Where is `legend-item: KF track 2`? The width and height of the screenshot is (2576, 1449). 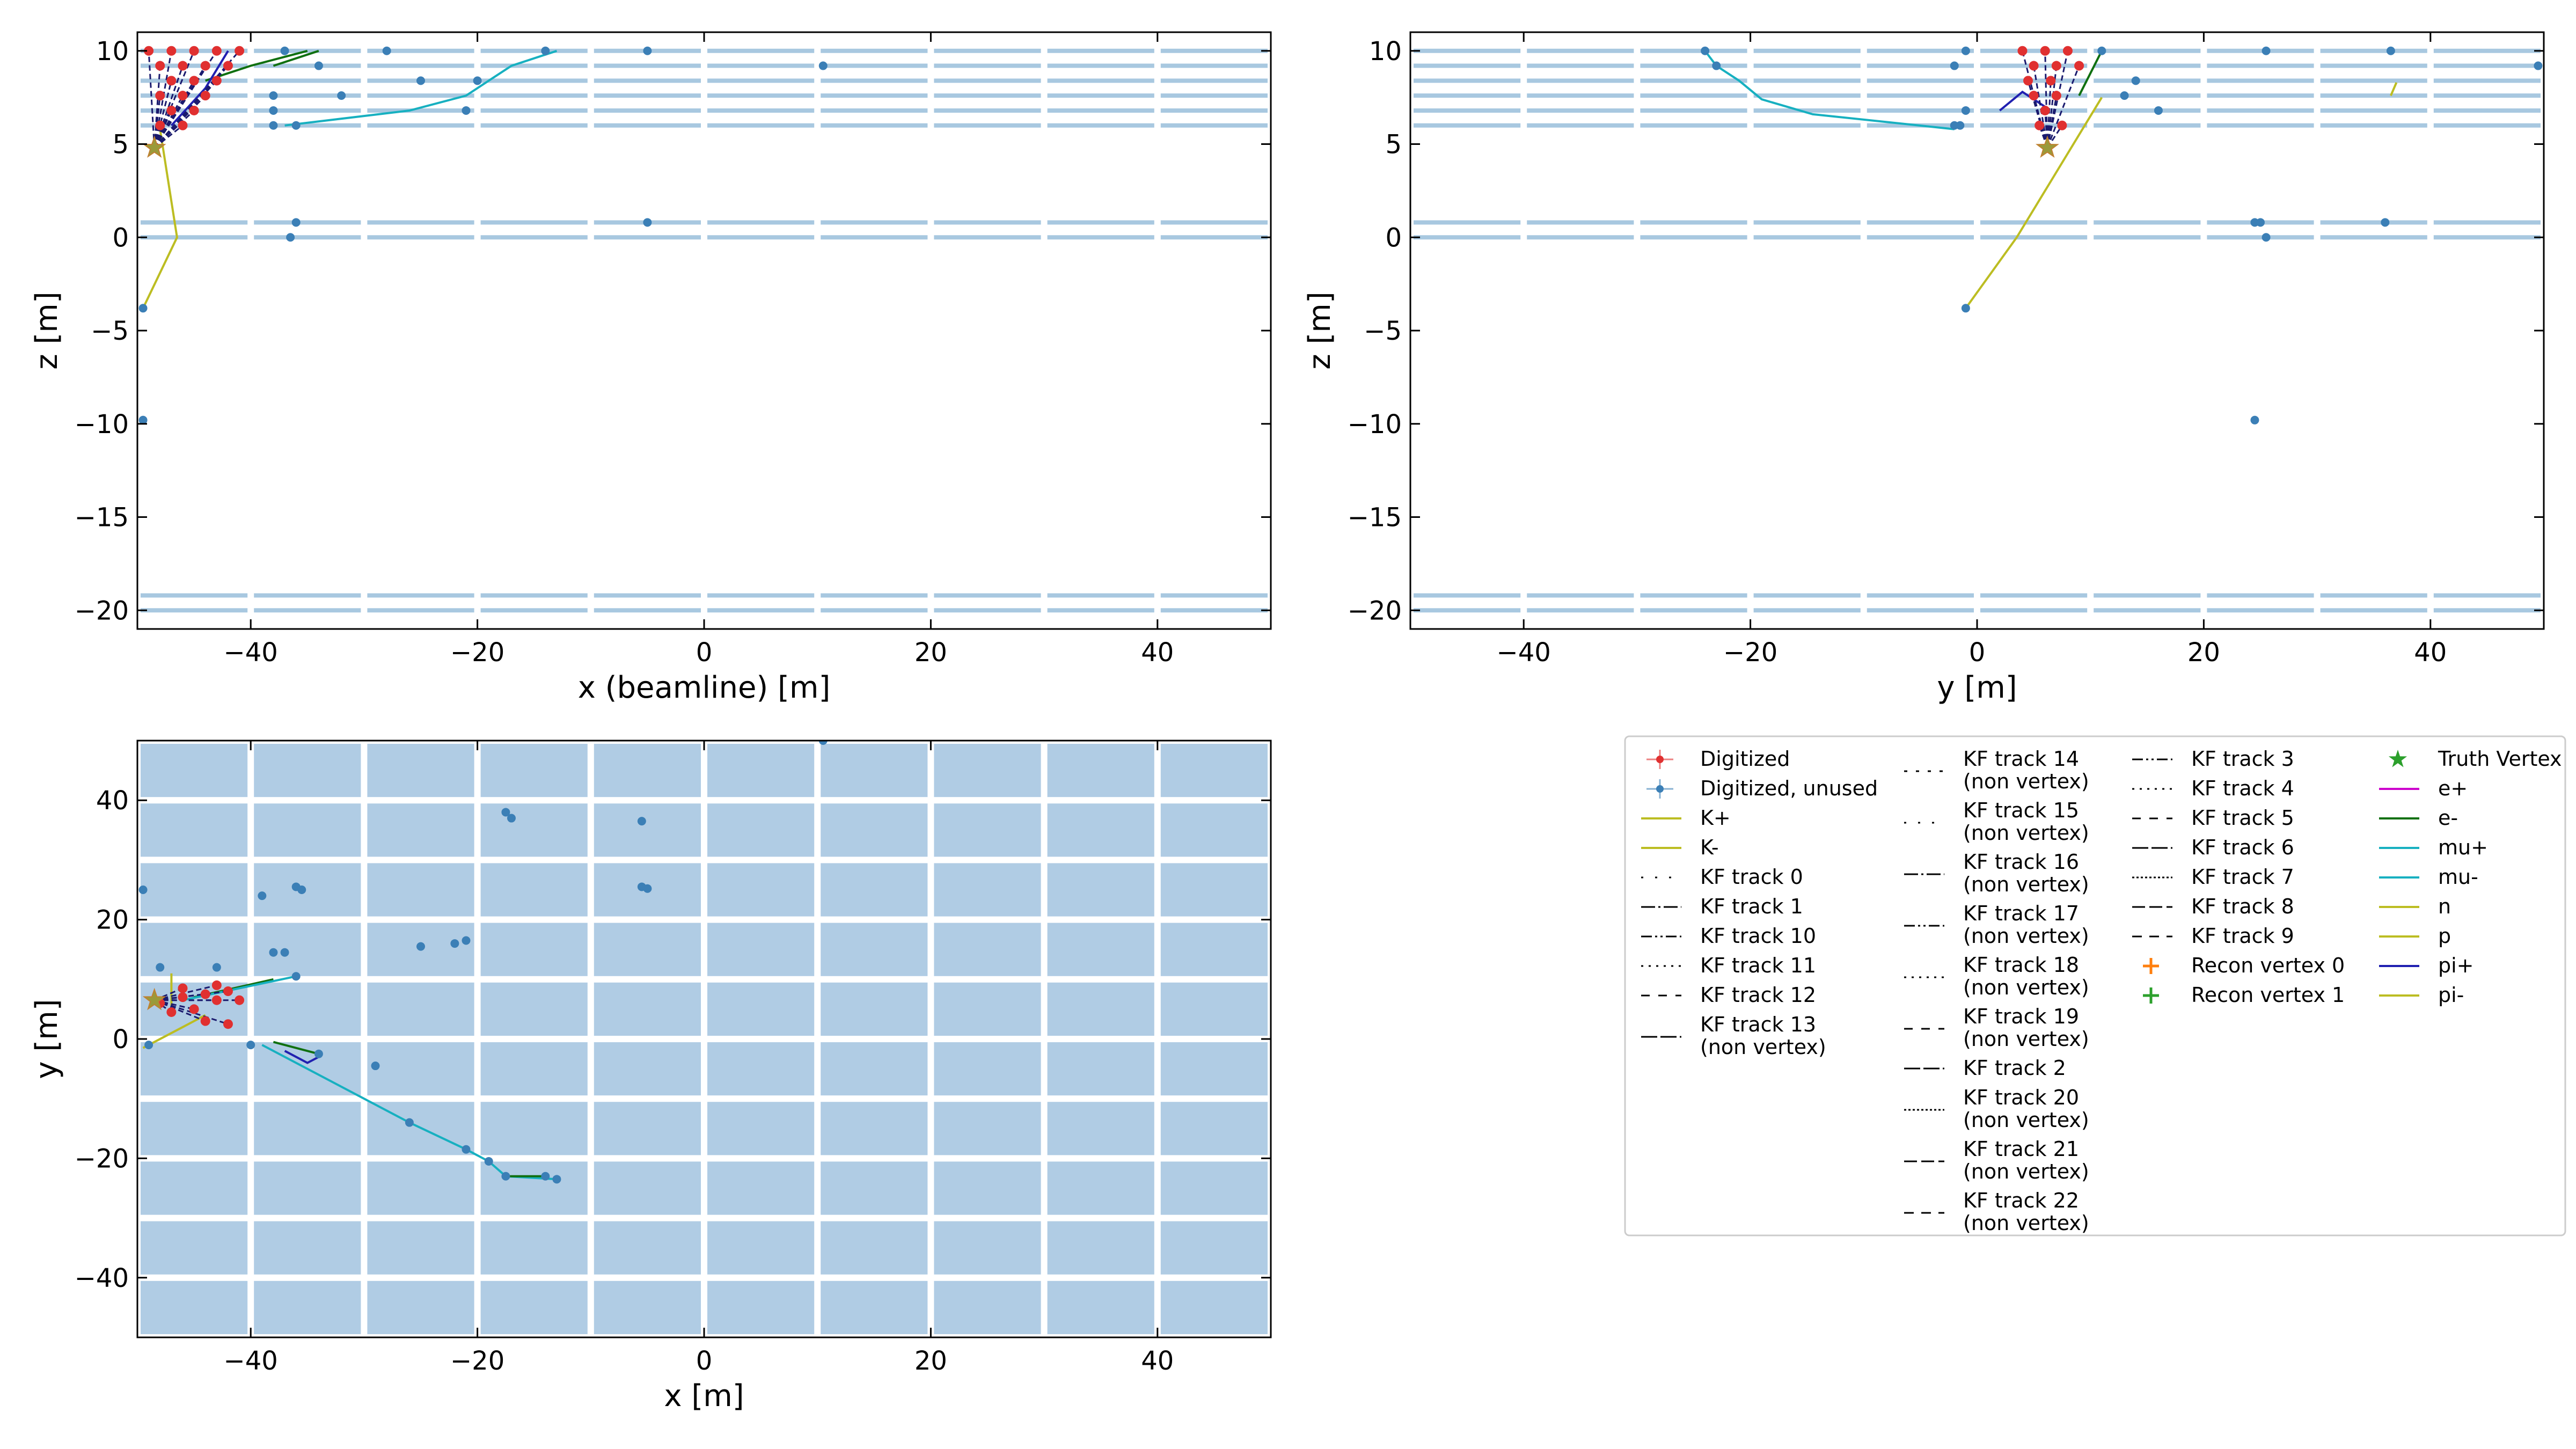
legend-item: KF track 2 is located at coordinates (1985, 1068).